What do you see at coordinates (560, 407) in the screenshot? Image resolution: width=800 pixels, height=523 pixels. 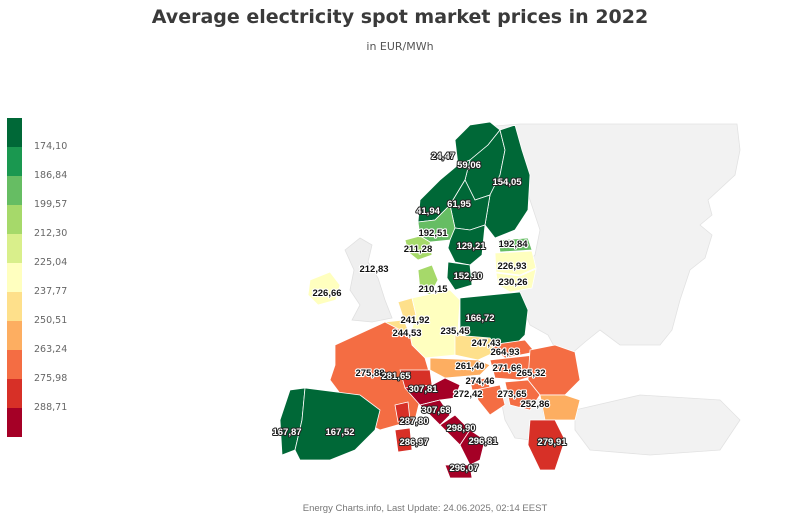 I see `region-bg` at bounding box center [560, 407].